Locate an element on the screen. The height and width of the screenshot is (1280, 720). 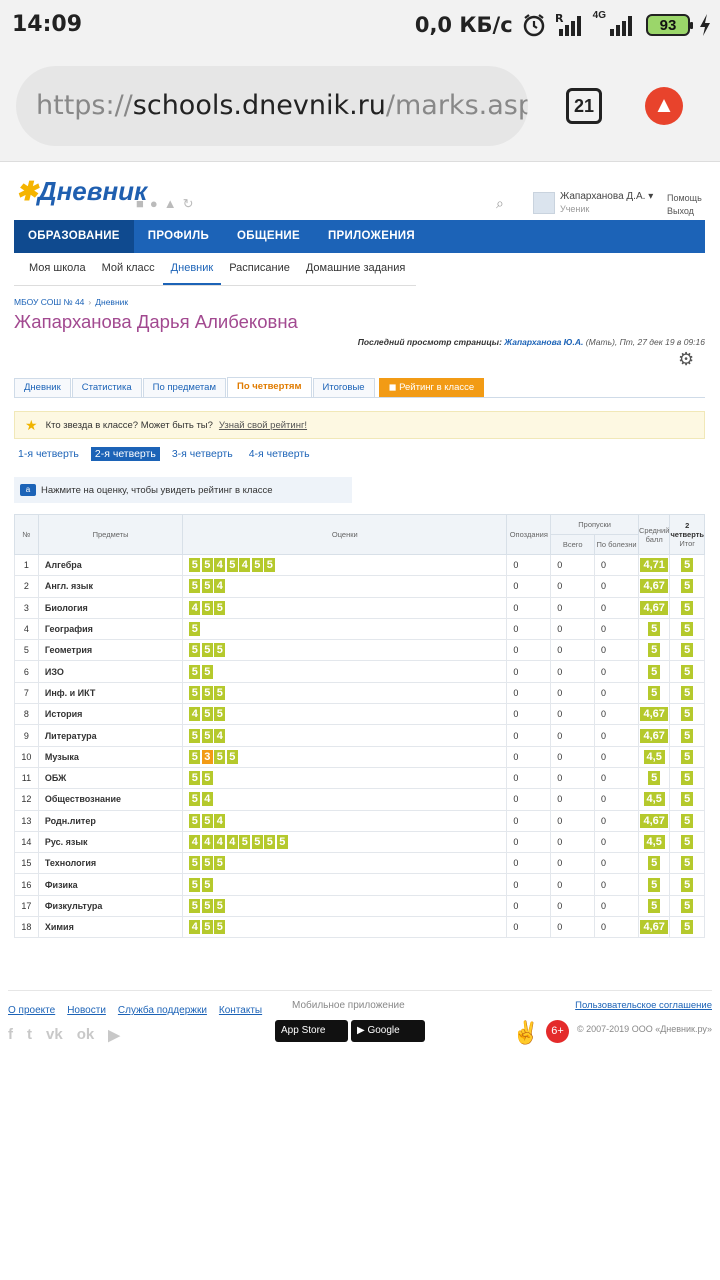
refresh-icon: ↻ is located at coordinates (188, 203).